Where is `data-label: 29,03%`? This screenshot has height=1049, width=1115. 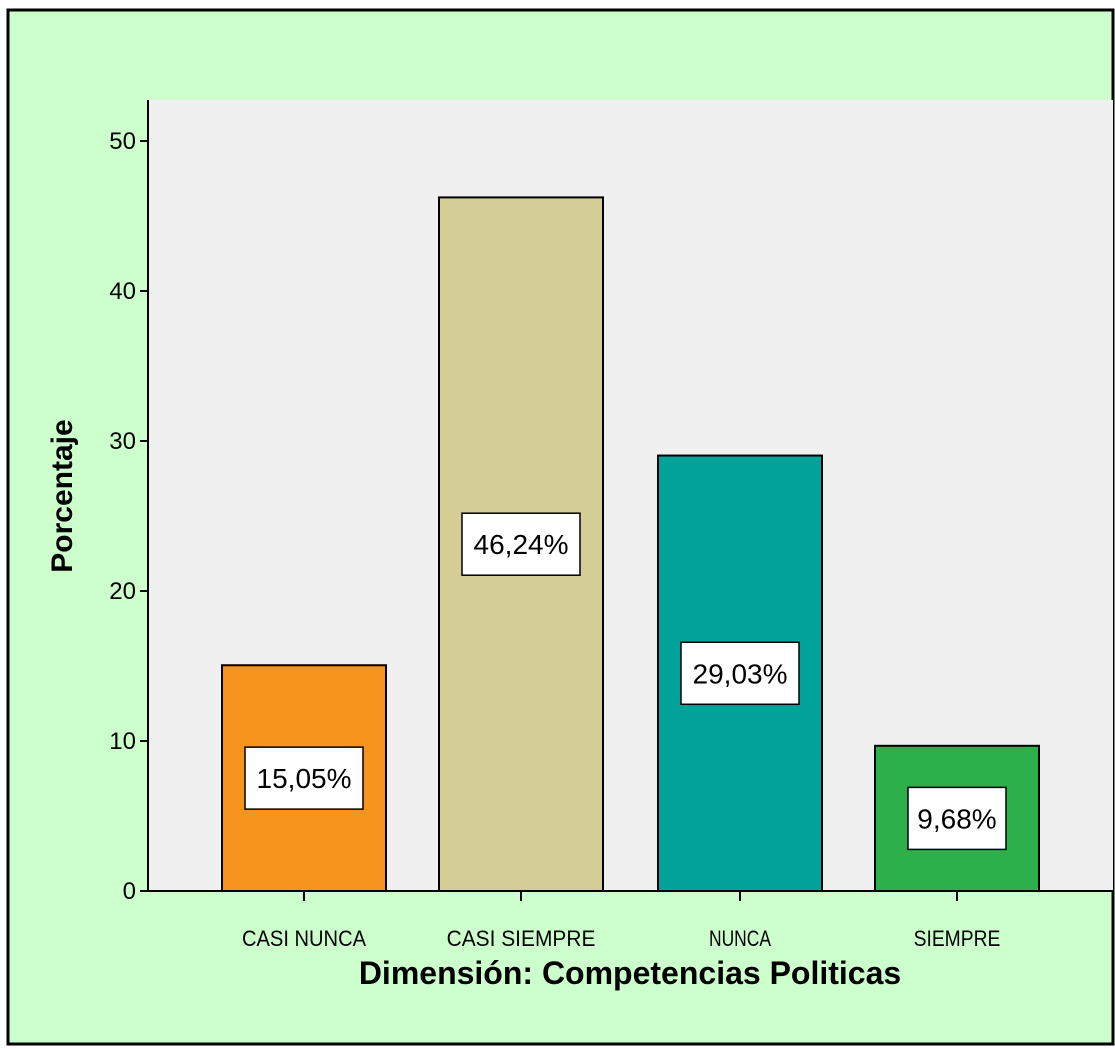 data-label: 29,03% is located at coordinates (740, 673).